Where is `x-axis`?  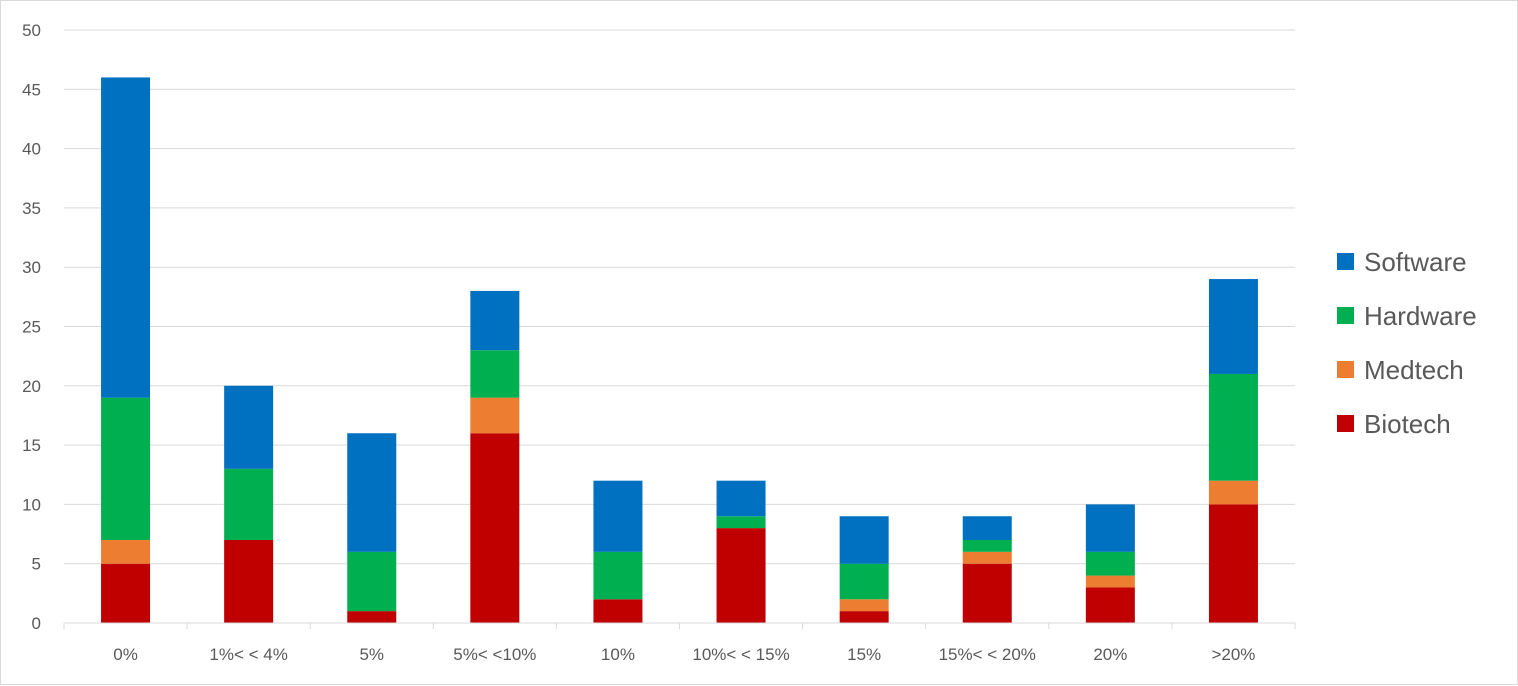
x-axis is located at coordinates (679, 625).